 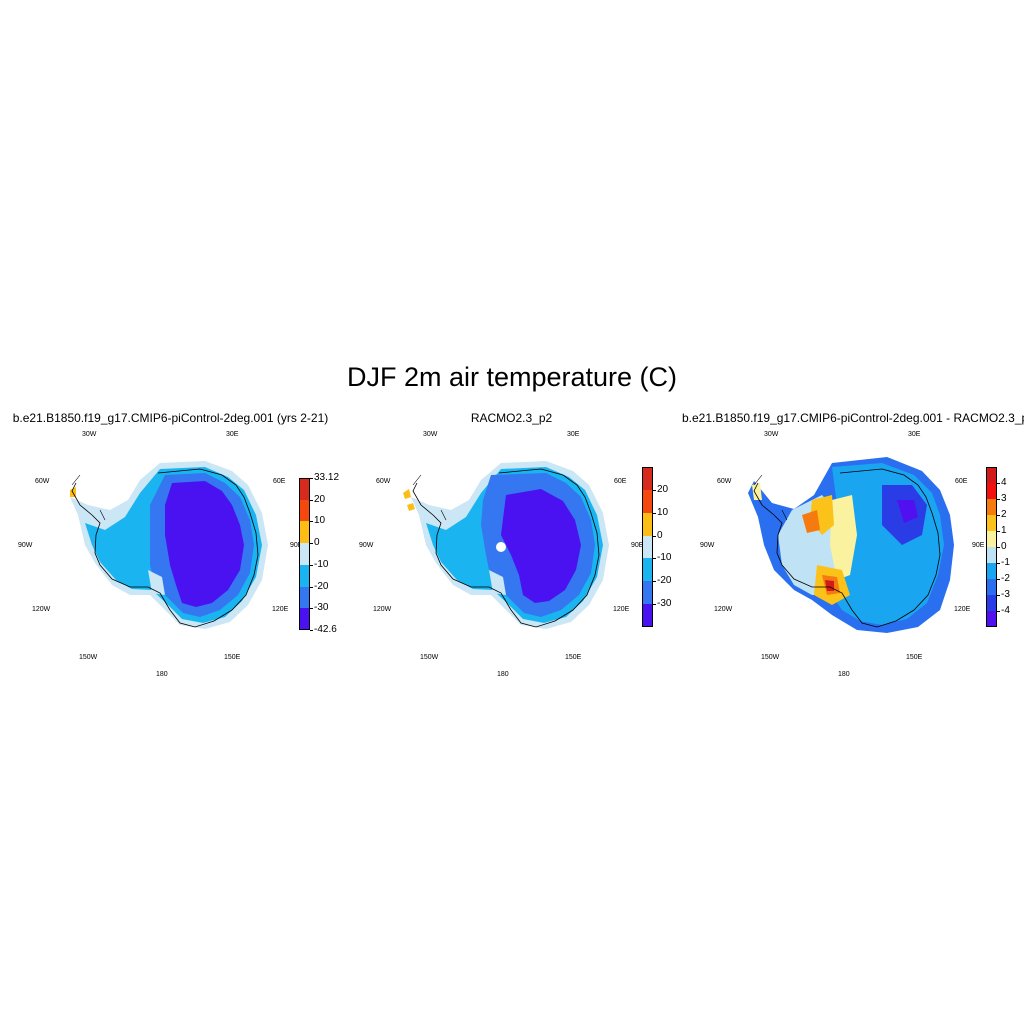 I want to click on colorbar-label: 20, so click(x=320, y=499).